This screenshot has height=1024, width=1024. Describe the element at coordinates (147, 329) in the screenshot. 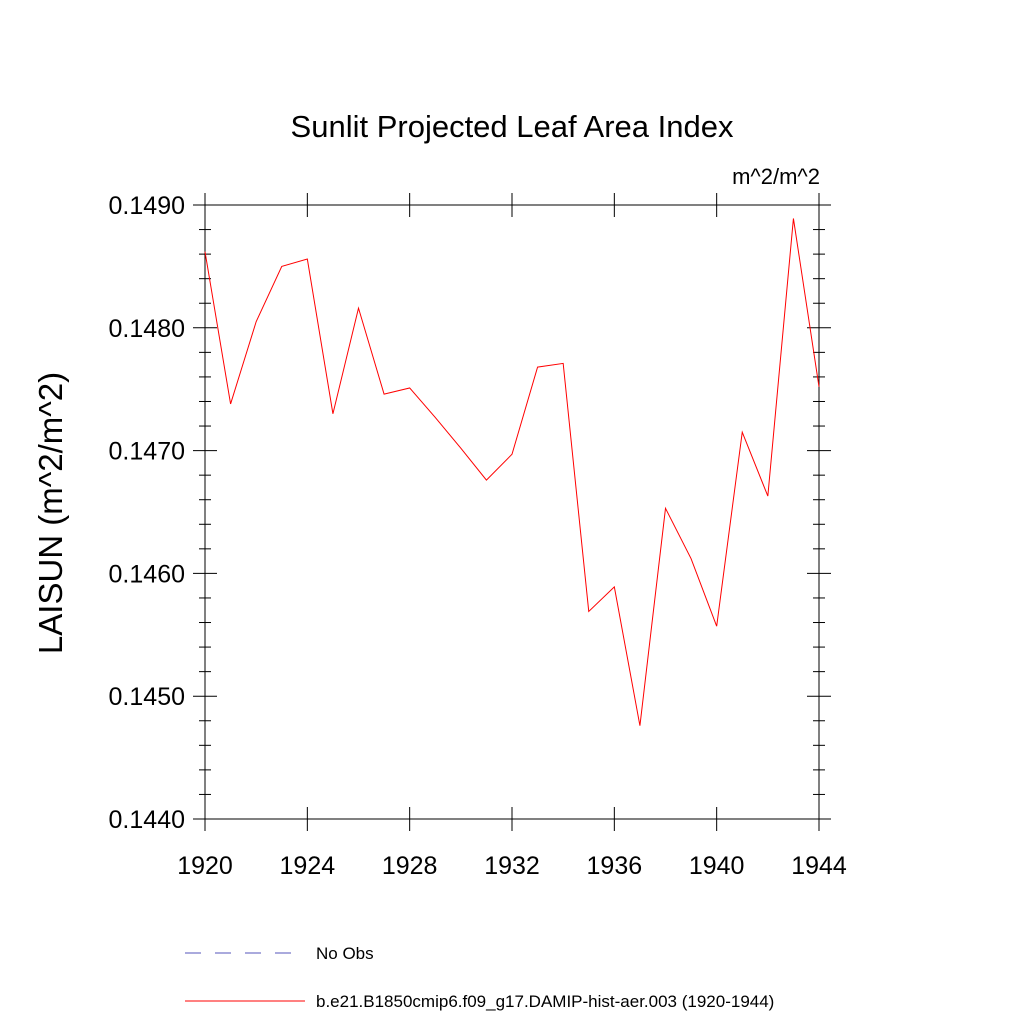

I see `y-tick-label: 0.1480` at that location.